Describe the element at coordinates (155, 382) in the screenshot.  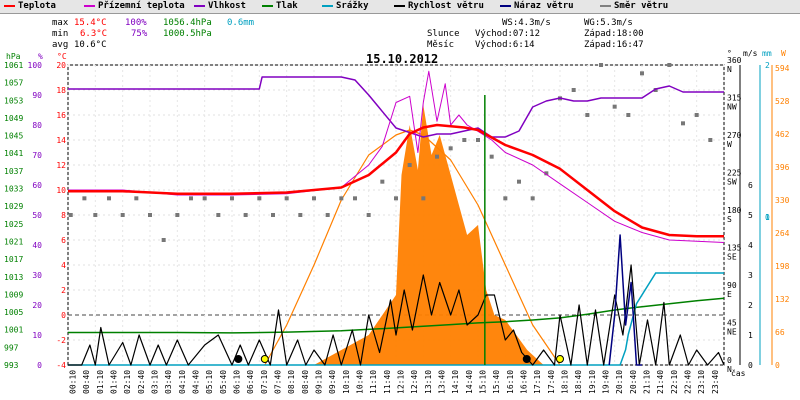
I see `tick-label-x: 03:10` at that location.